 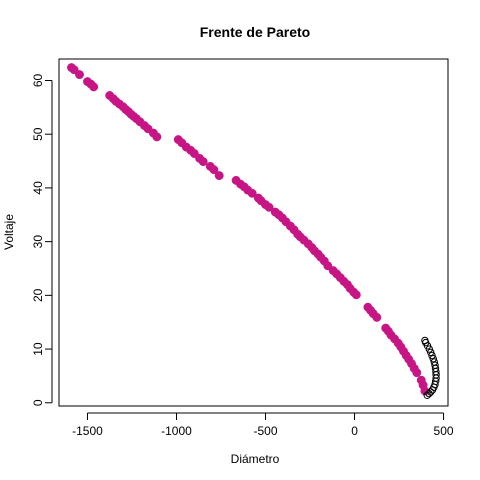 What do you see at coordinates (444, 431) in the screenshot?
I see `x-tick-label: 500` at bounding box center [444, 431].